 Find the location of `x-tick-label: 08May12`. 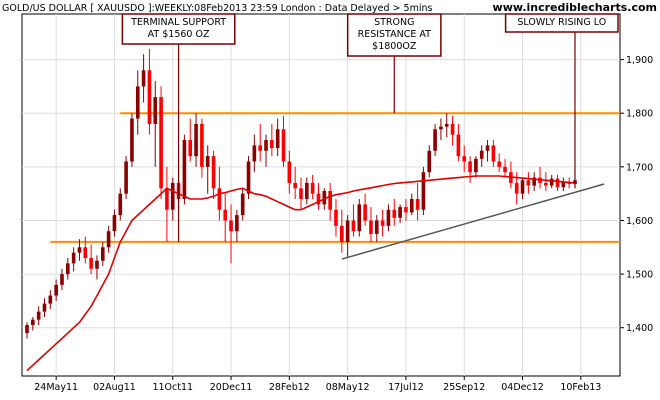

x-tick-label: 08May12 is located at coordinates (348, 387).